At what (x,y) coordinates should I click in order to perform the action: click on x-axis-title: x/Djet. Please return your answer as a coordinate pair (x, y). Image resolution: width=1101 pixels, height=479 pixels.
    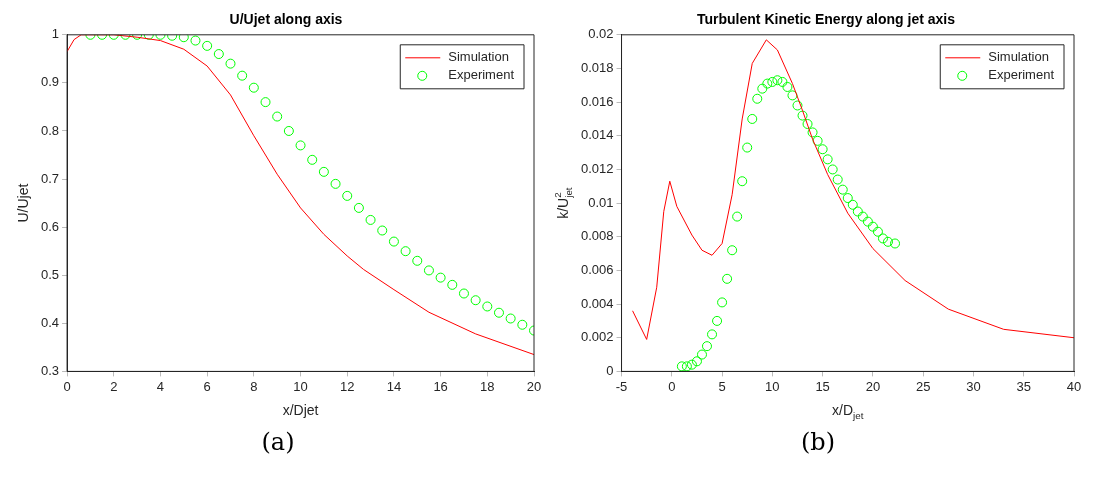
    Looking at the image, I should click on (300, 410).